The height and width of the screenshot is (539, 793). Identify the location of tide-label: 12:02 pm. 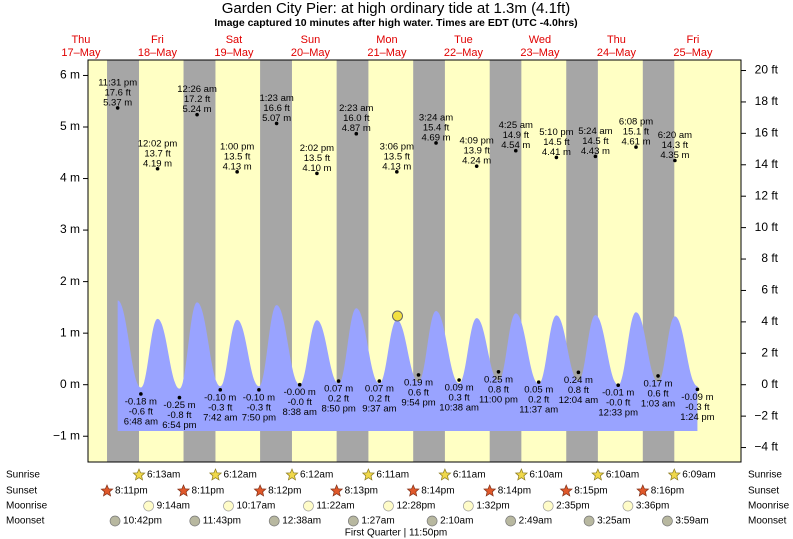
(158, 143).